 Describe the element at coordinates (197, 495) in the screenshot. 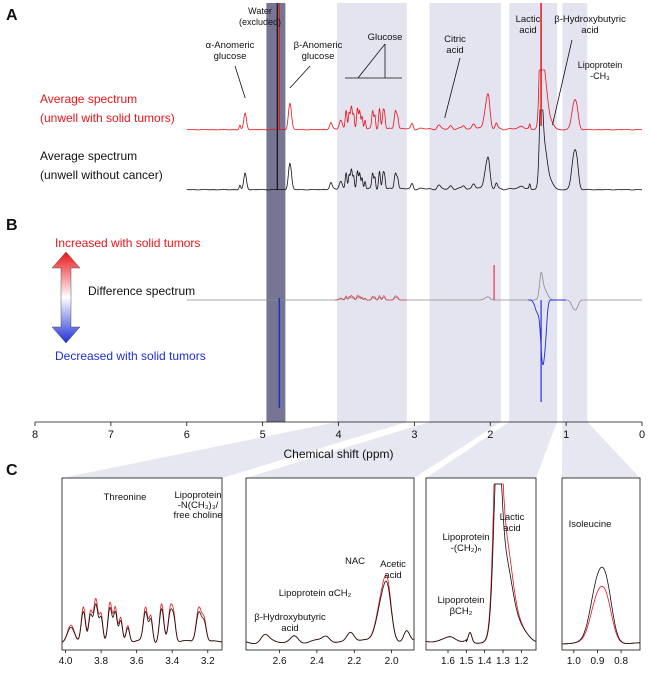

I see `lipoprotein-n-label-line-0: Lipoprotein` at that location.